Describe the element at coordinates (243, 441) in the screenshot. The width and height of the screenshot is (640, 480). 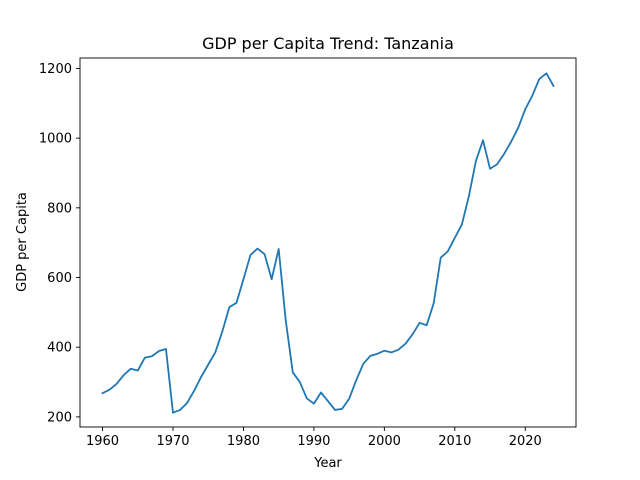
I see `x-tick-label-1980: 1980` at that location.